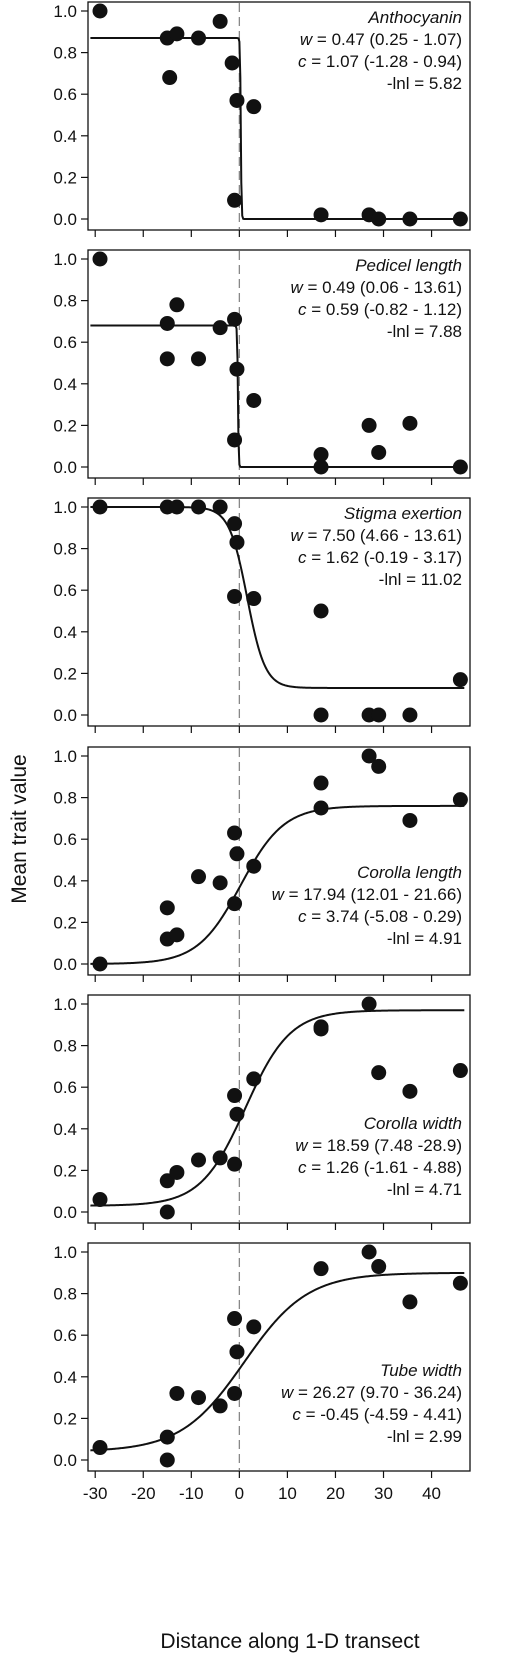 This screenshot has height=1658, width=511. I want to click on fit-annotation: -lnl = 11.02, so click(420, 579).